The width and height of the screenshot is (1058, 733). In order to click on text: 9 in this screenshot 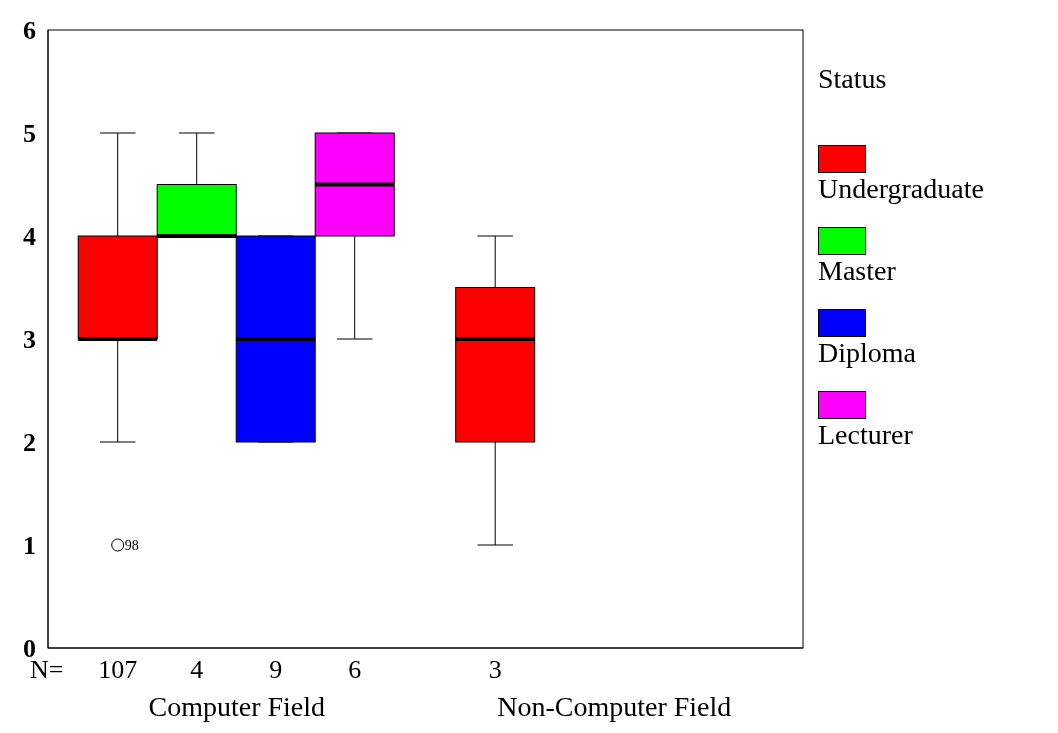, I will do `click(276, 669)`.